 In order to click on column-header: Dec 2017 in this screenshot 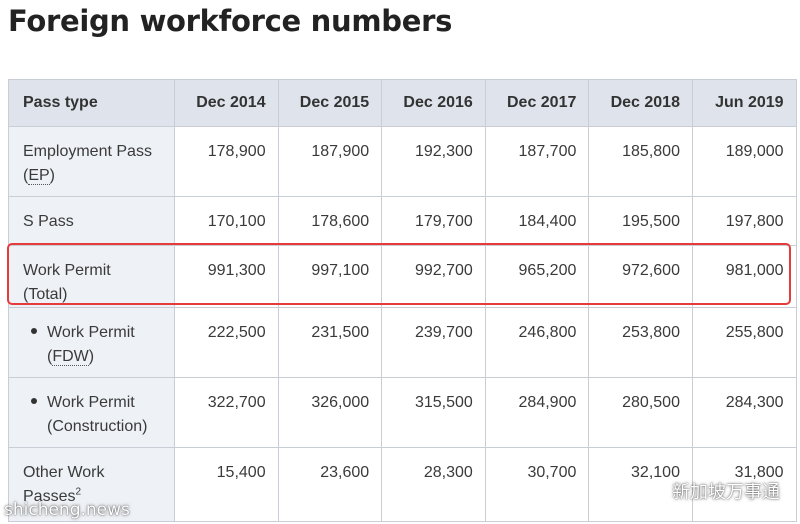, I will do `click(537, 103)`.